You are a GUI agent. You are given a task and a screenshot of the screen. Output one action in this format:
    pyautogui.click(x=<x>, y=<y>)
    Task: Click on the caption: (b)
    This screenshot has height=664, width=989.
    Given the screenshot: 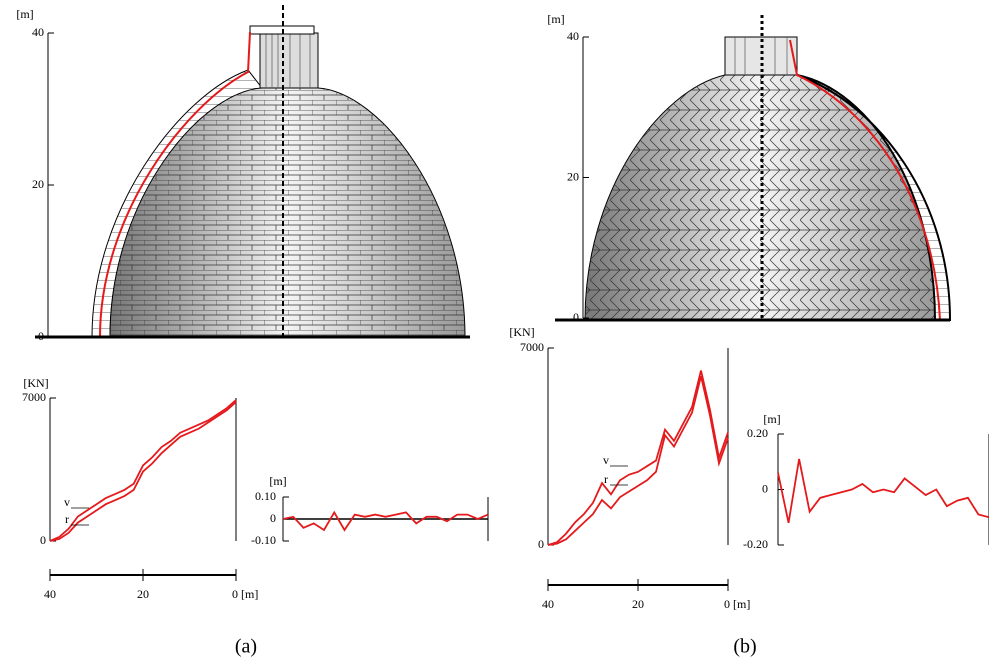 What is the action you would take?
    pyautogui.click(x=744, y=647)
    